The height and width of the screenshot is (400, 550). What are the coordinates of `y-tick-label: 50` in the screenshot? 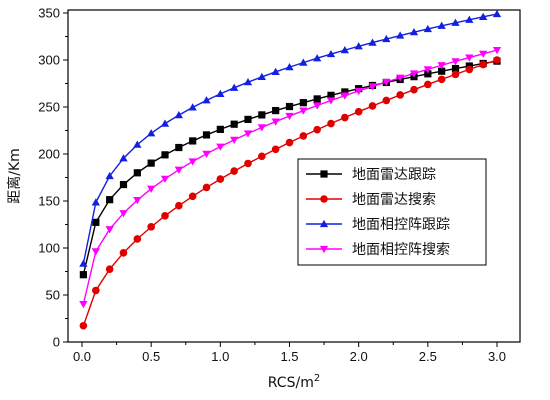 It's located at (53, 295).